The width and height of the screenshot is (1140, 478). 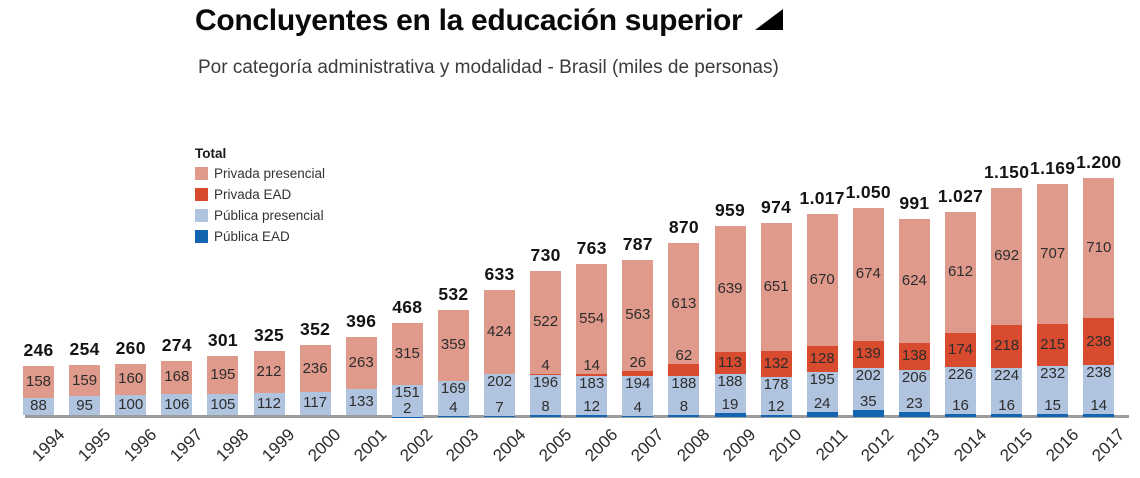 I want to click on total-label: 974, so click(x=776, y=206).